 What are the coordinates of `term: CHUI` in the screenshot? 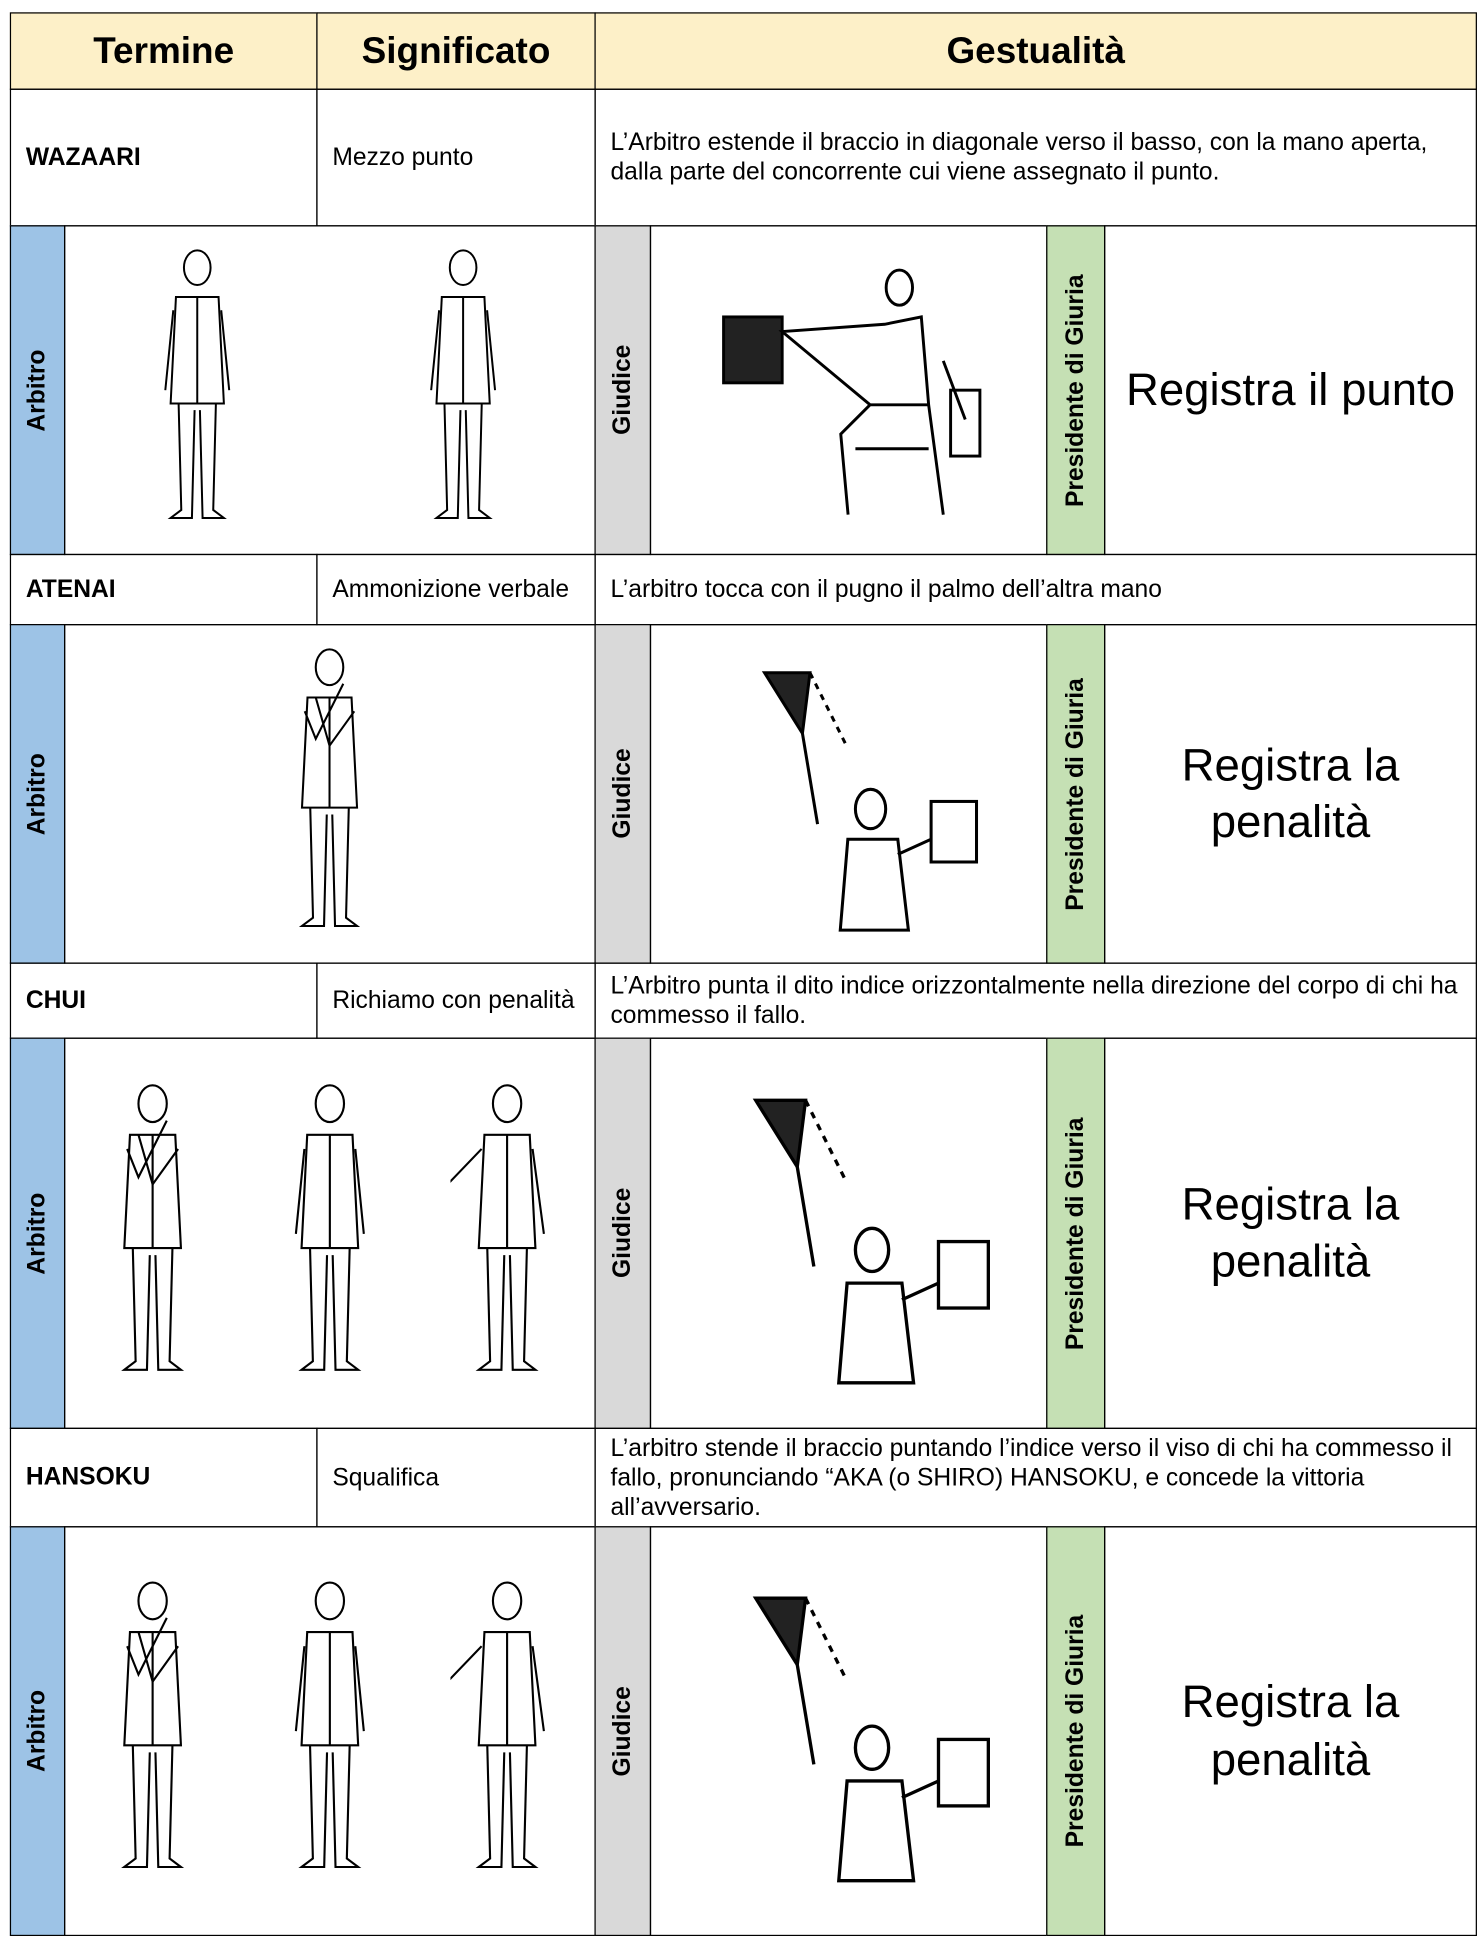 It's located at (163, 1000).